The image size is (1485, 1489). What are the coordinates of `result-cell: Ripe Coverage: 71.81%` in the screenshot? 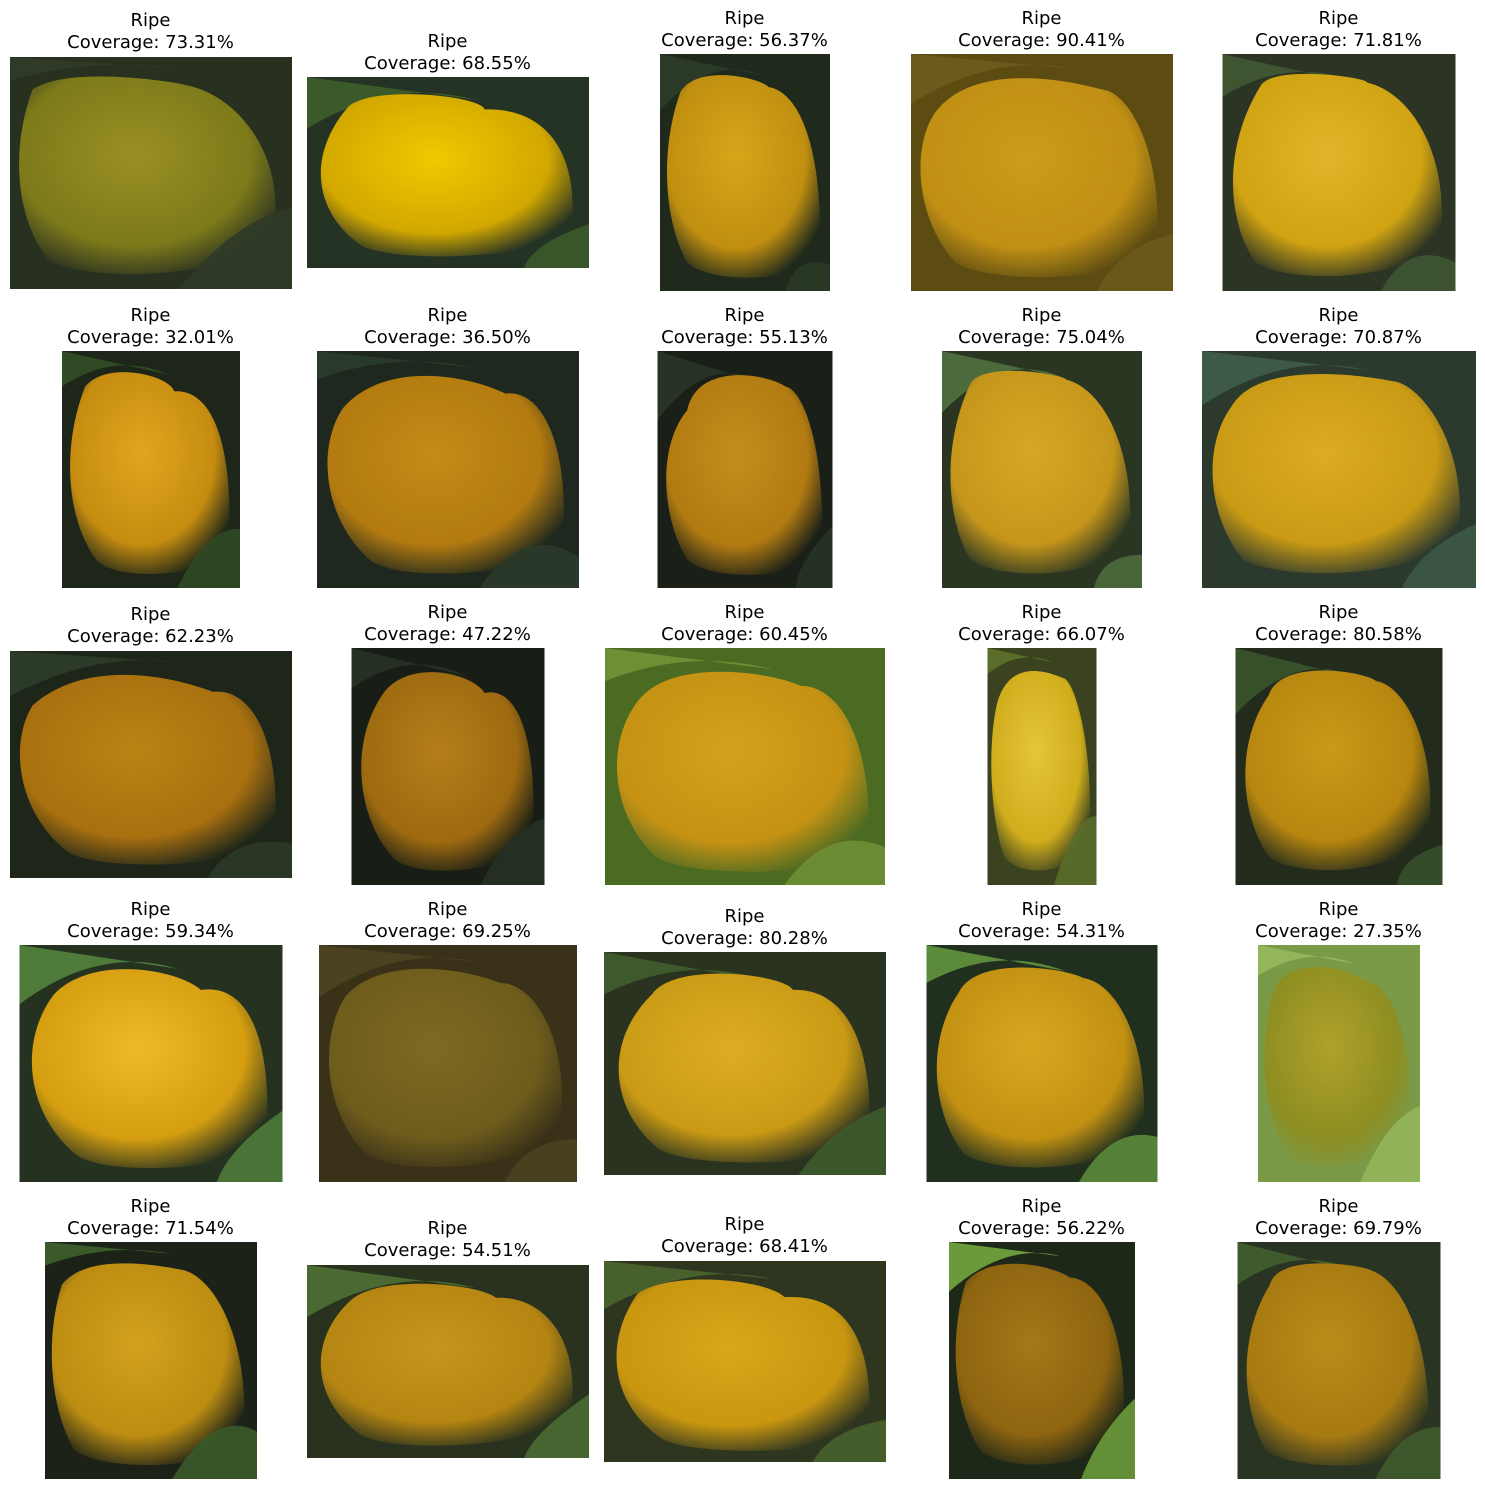 It's located at (1337, 148).